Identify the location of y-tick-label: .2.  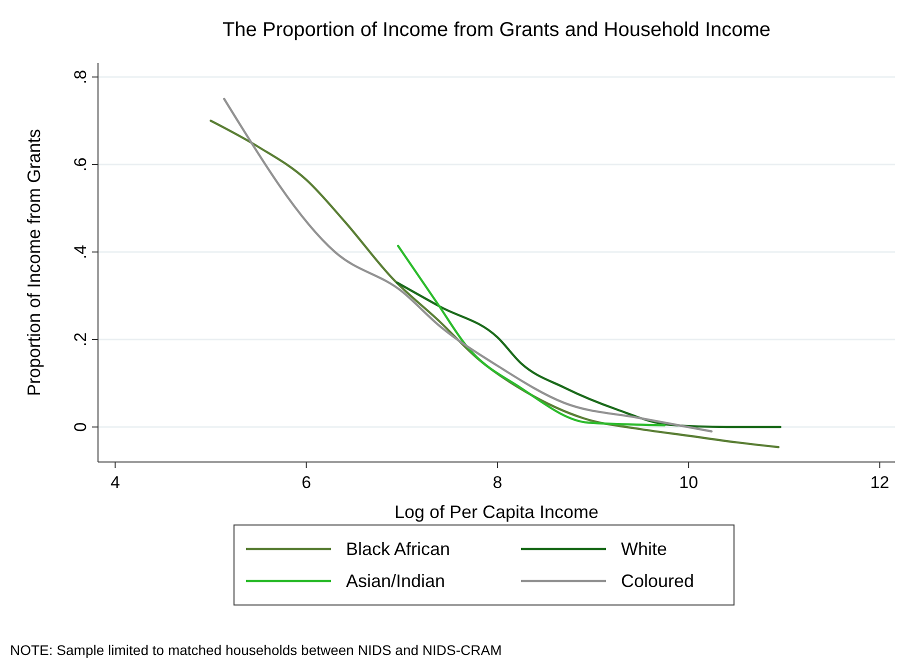
(80, 339).